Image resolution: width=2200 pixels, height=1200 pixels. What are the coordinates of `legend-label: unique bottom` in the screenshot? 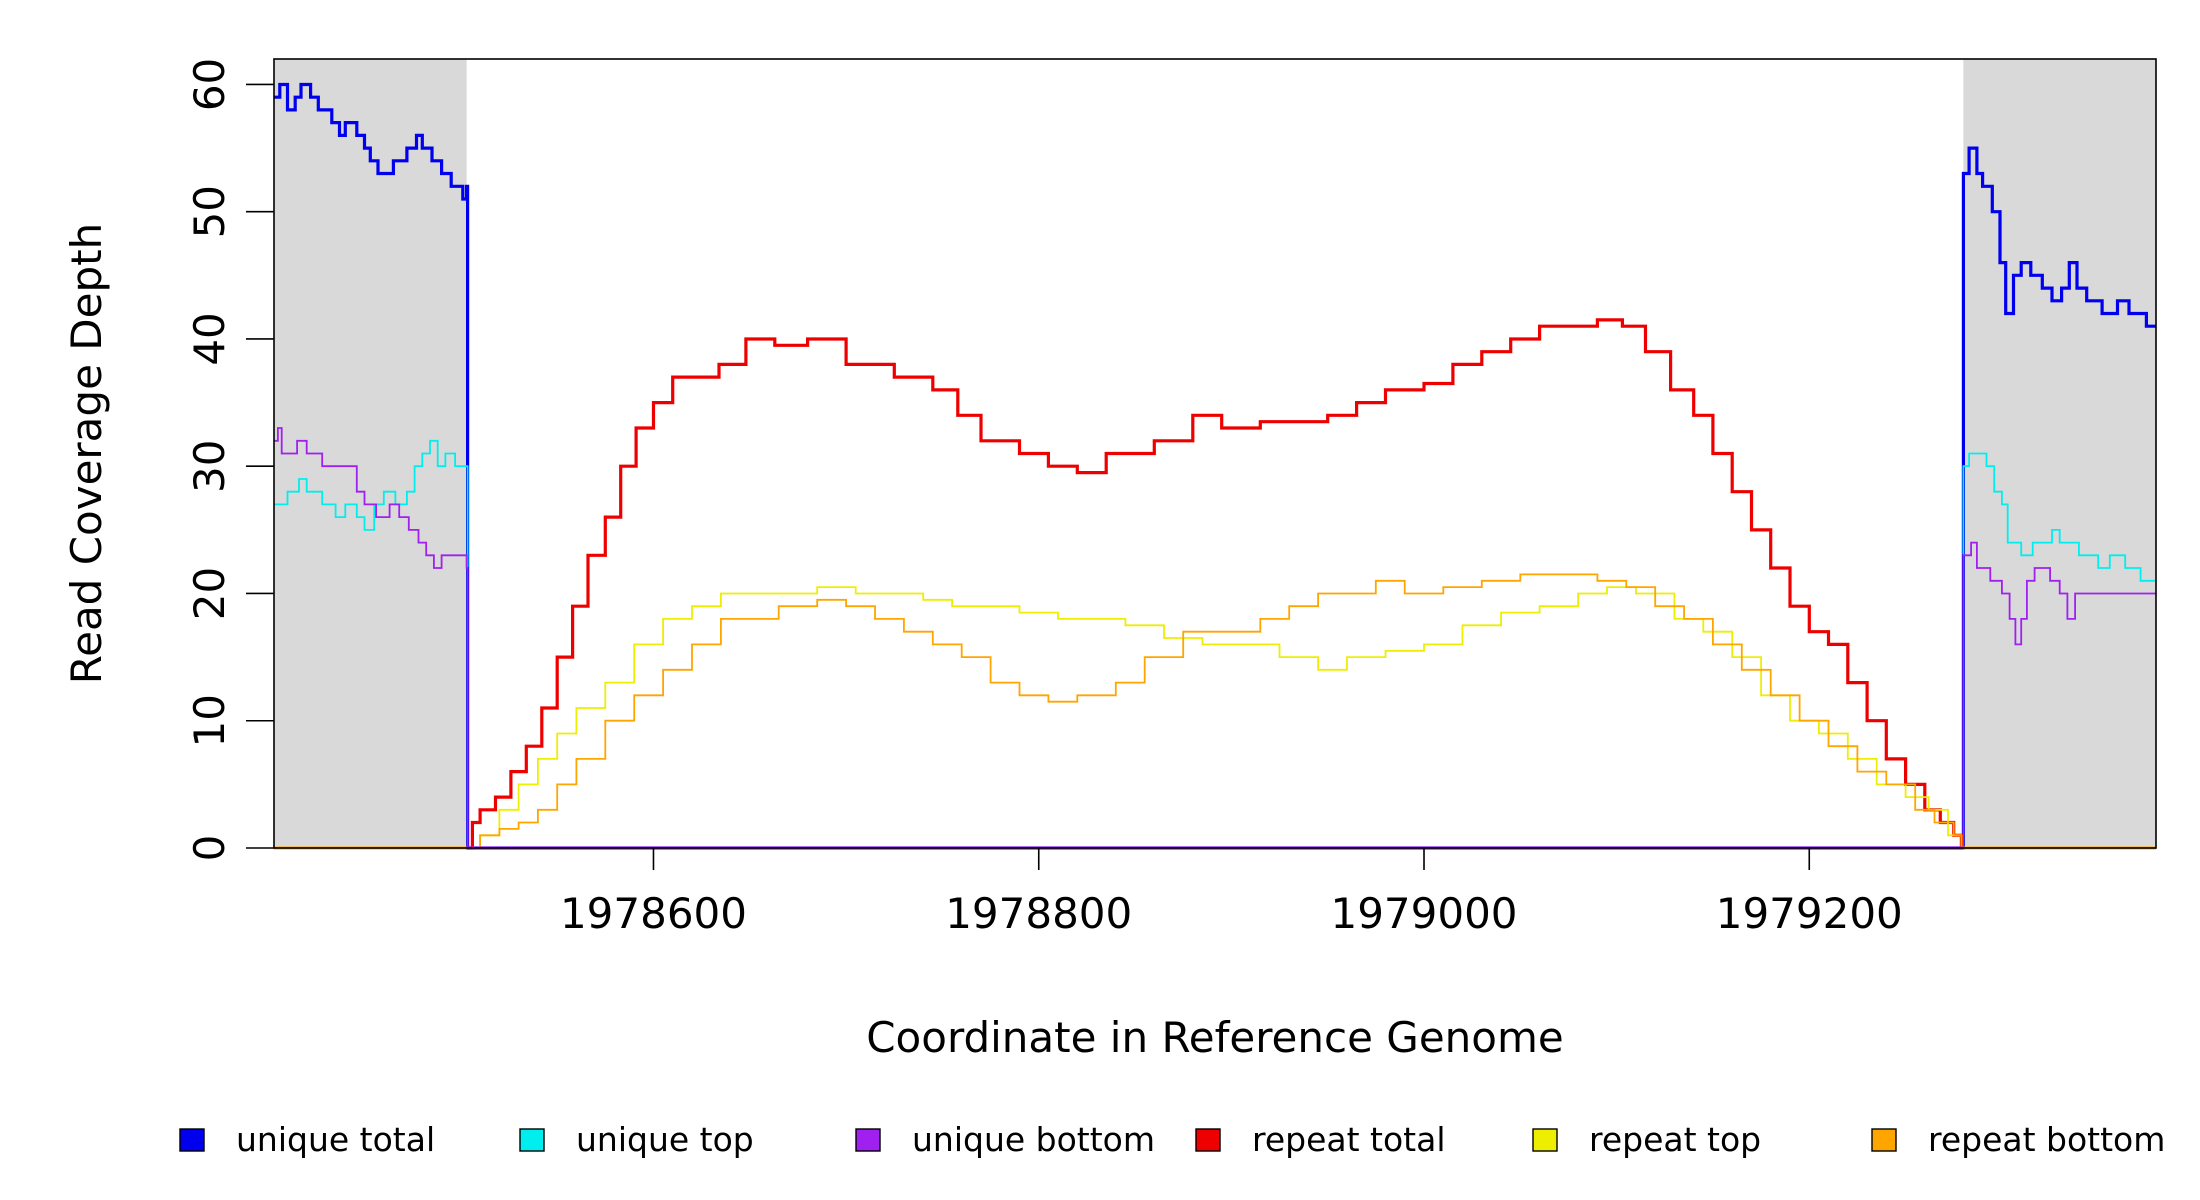 It's located at (1033, 1139).